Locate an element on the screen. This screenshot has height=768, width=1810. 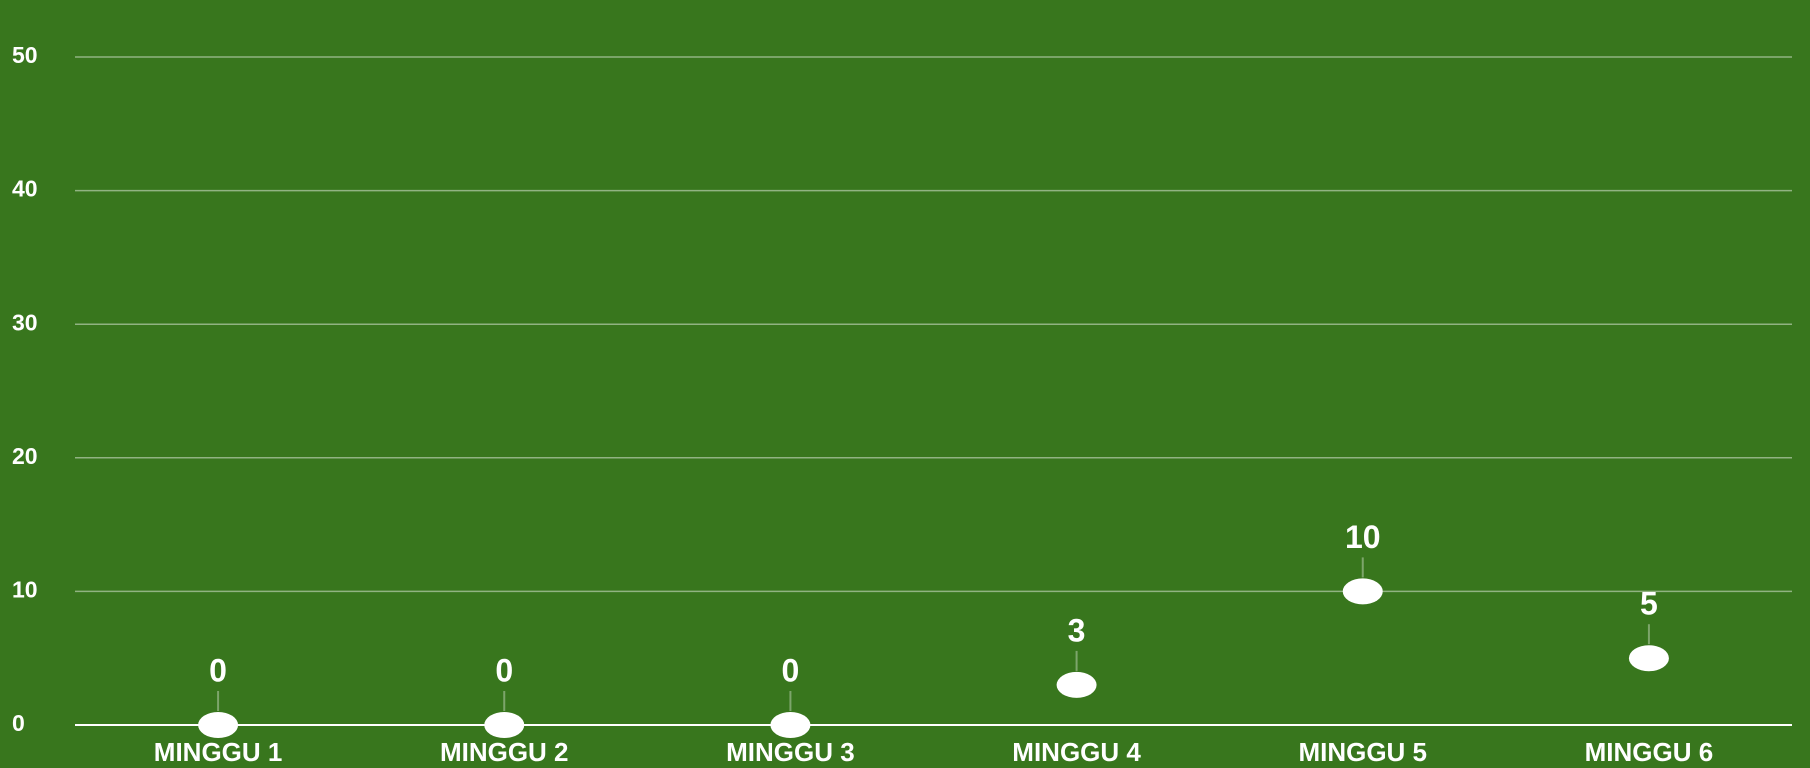
x-tick-label: MINGGU 6 is located at coordinates (1649, 752).